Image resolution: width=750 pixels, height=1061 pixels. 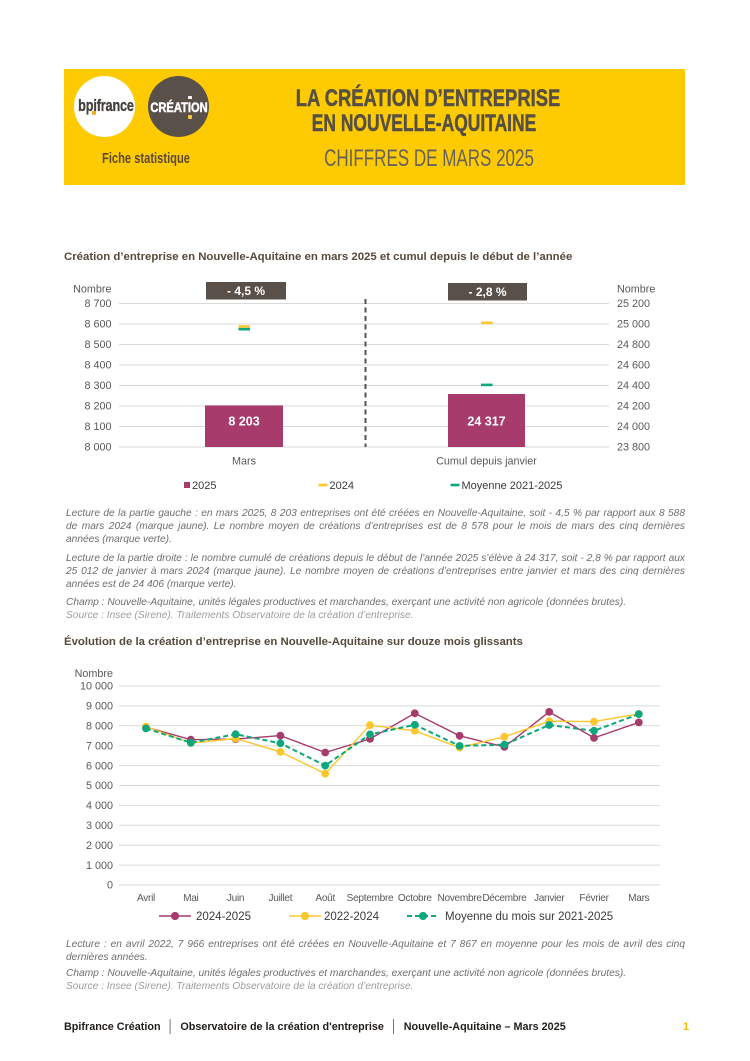 I want to click on svg-text: 24 600, so click(x=633, y=366).